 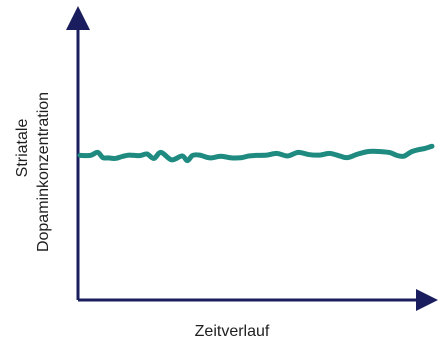 What do you see at coordinates (78, 18) in the screenshot?
I see `y-axis-arrowhead` at bounding box center [78, 18].